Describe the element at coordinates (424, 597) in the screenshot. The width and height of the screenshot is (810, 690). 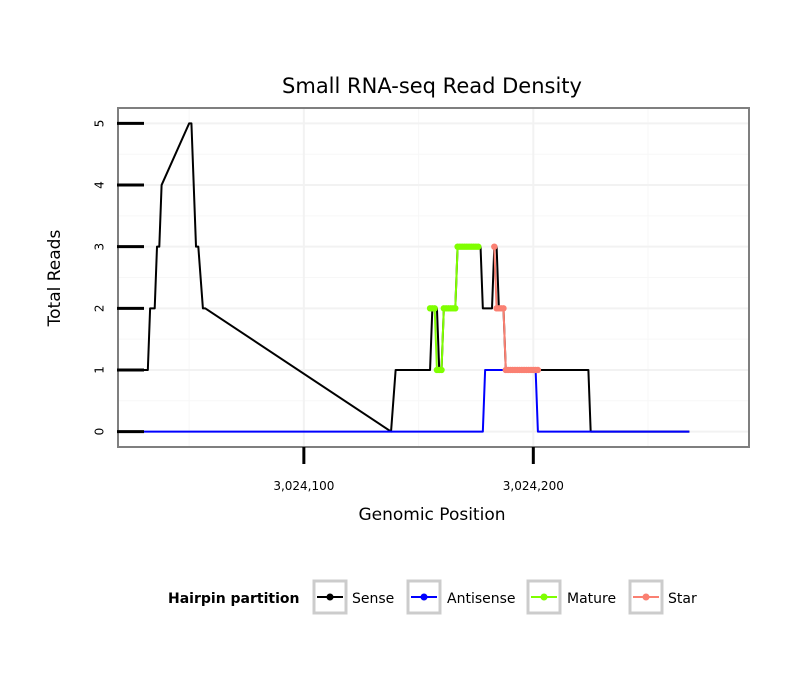
I see `legend-key-point-antisense` at that location.